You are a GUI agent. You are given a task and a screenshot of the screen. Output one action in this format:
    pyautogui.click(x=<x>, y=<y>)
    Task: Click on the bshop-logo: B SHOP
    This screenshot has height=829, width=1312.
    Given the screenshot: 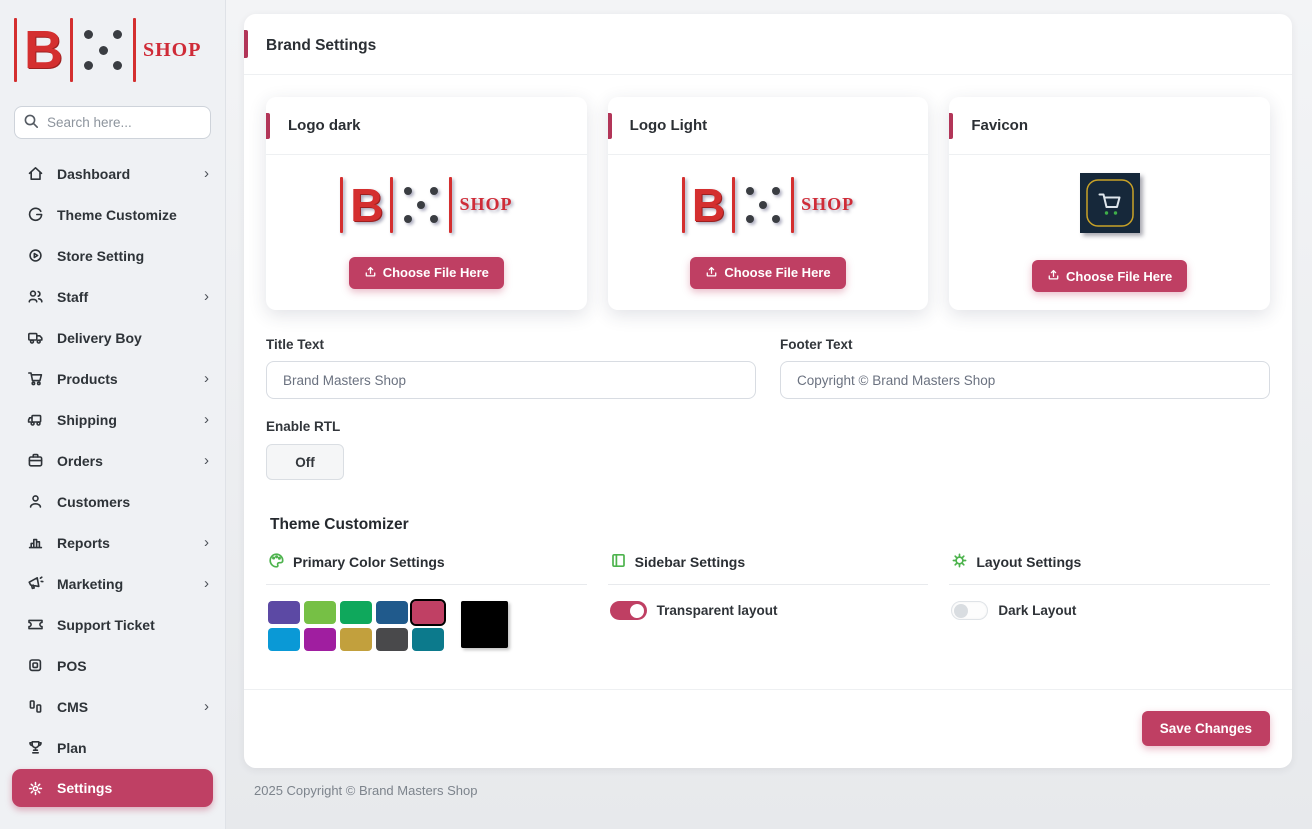 What is the action you would take?
    pyautogui.click(x=107, y=50)
    